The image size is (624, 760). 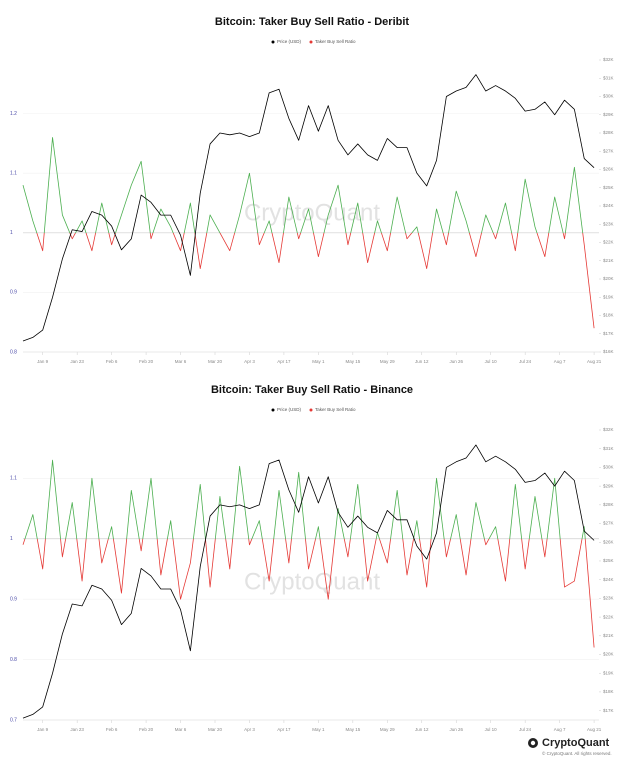 What do you see at coordinates (312, 390) in the screenshot?
I see `chart-title: Bitcoin: Taker Buy Sell Ratio - Binance` at bounding box center [312, 390].